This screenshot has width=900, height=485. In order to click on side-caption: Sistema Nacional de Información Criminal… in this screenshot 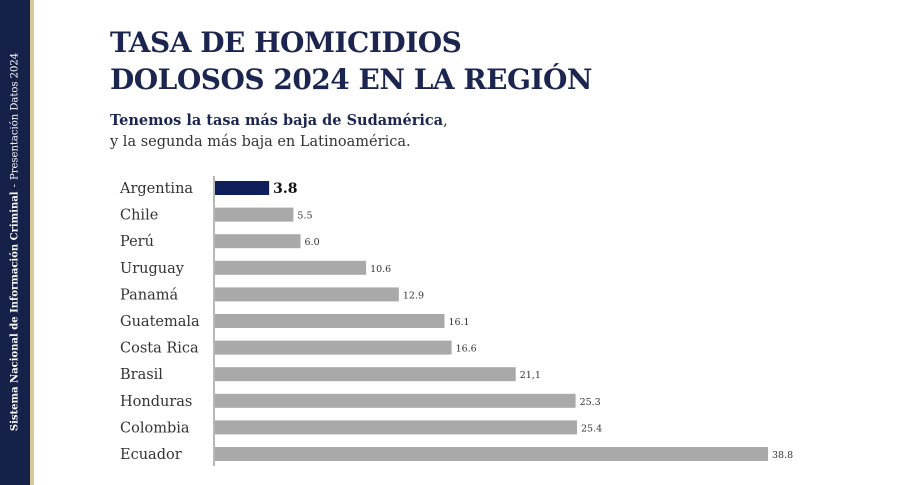, I will do `click(15, 242)`.